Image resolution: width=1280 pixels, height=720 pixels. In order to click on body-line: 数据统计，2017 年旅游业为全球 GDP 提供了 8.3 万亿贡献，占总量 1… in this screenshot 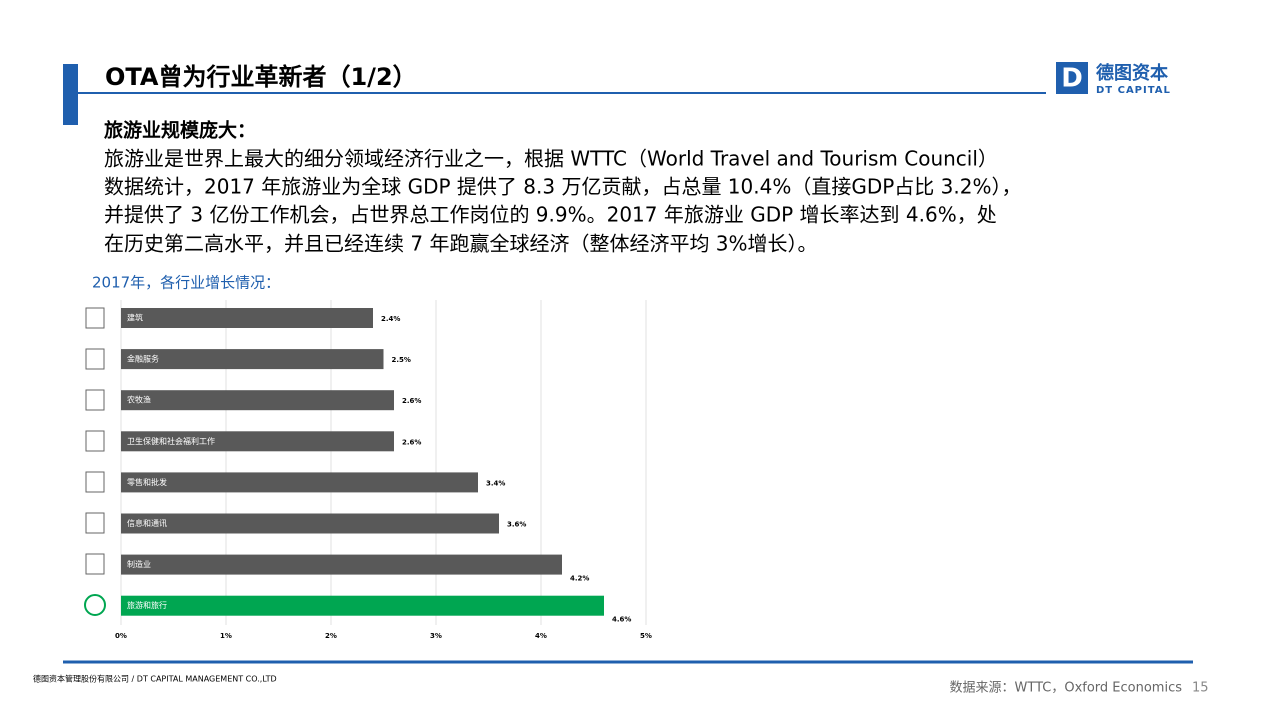, I will do `click(562, 187)`.